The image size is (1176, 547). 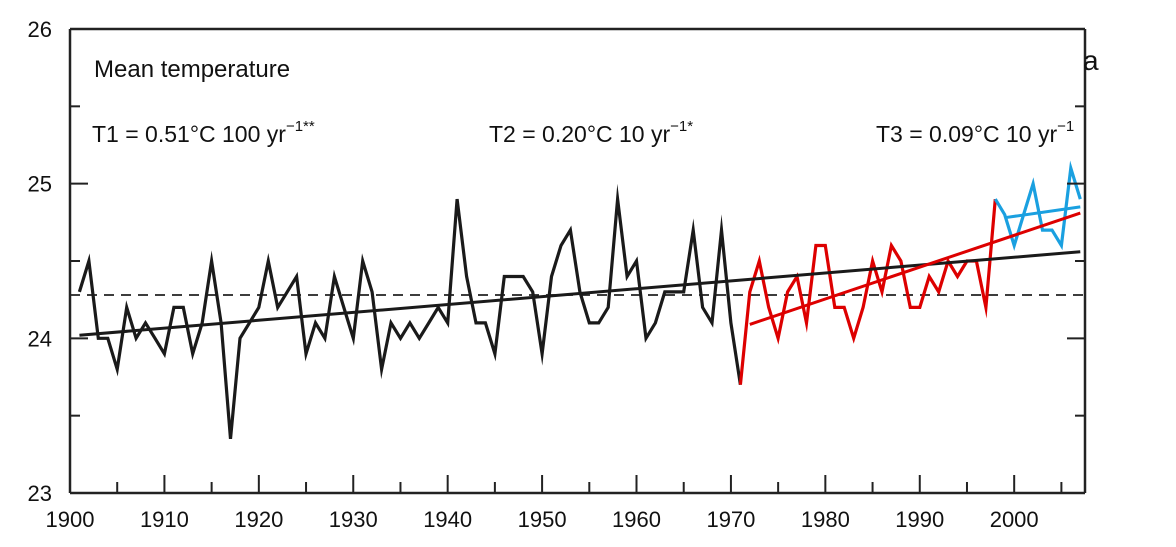 What do you see at coordinates (40, 184) in the screenshot?
I see `y-tick-label-25: 25` at bounding box center [40, 184].